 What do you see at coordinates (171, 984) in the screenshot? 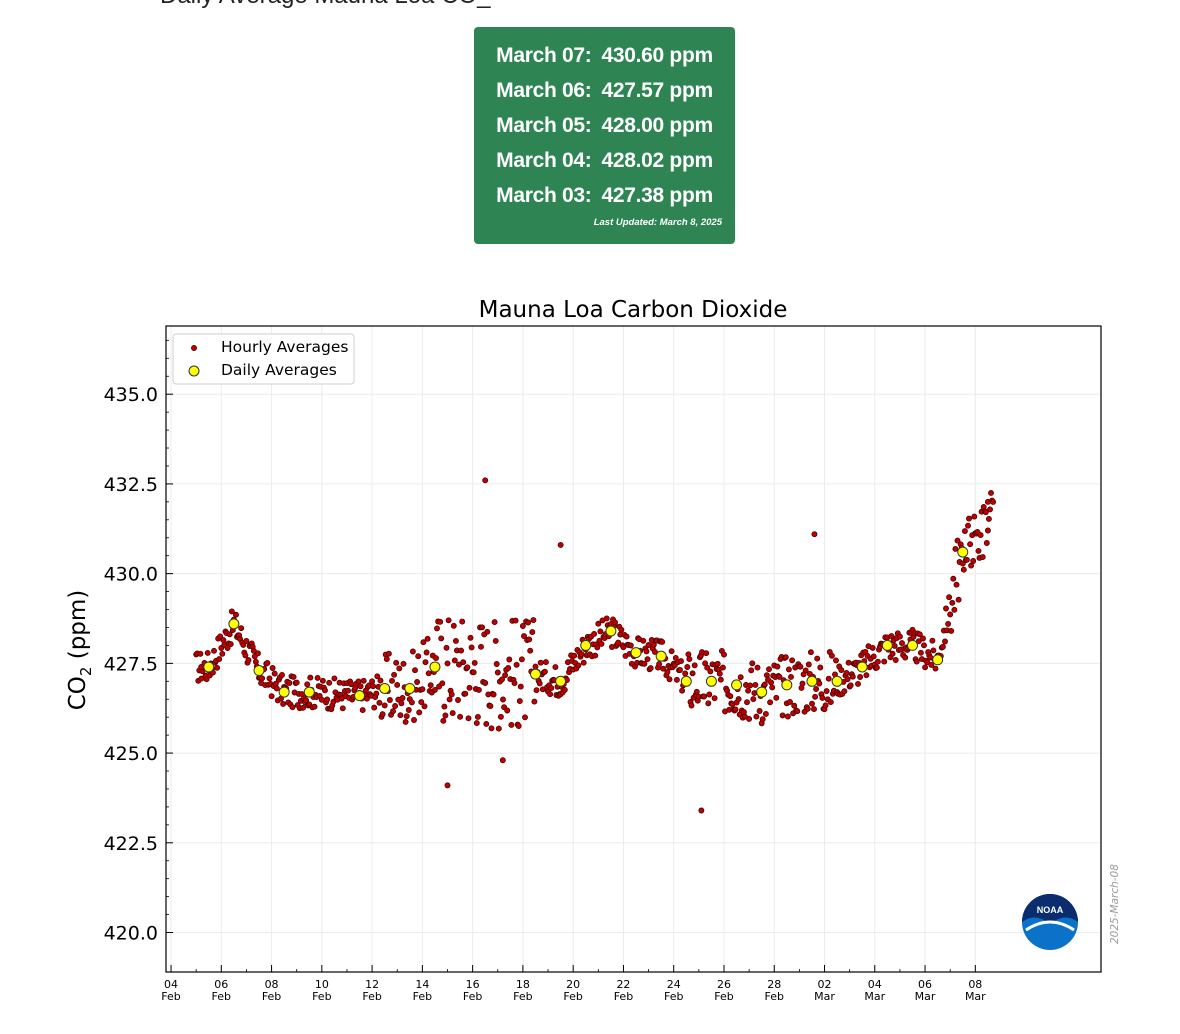
I see `x-tick-day: 04` at bounding box center [171, 984].